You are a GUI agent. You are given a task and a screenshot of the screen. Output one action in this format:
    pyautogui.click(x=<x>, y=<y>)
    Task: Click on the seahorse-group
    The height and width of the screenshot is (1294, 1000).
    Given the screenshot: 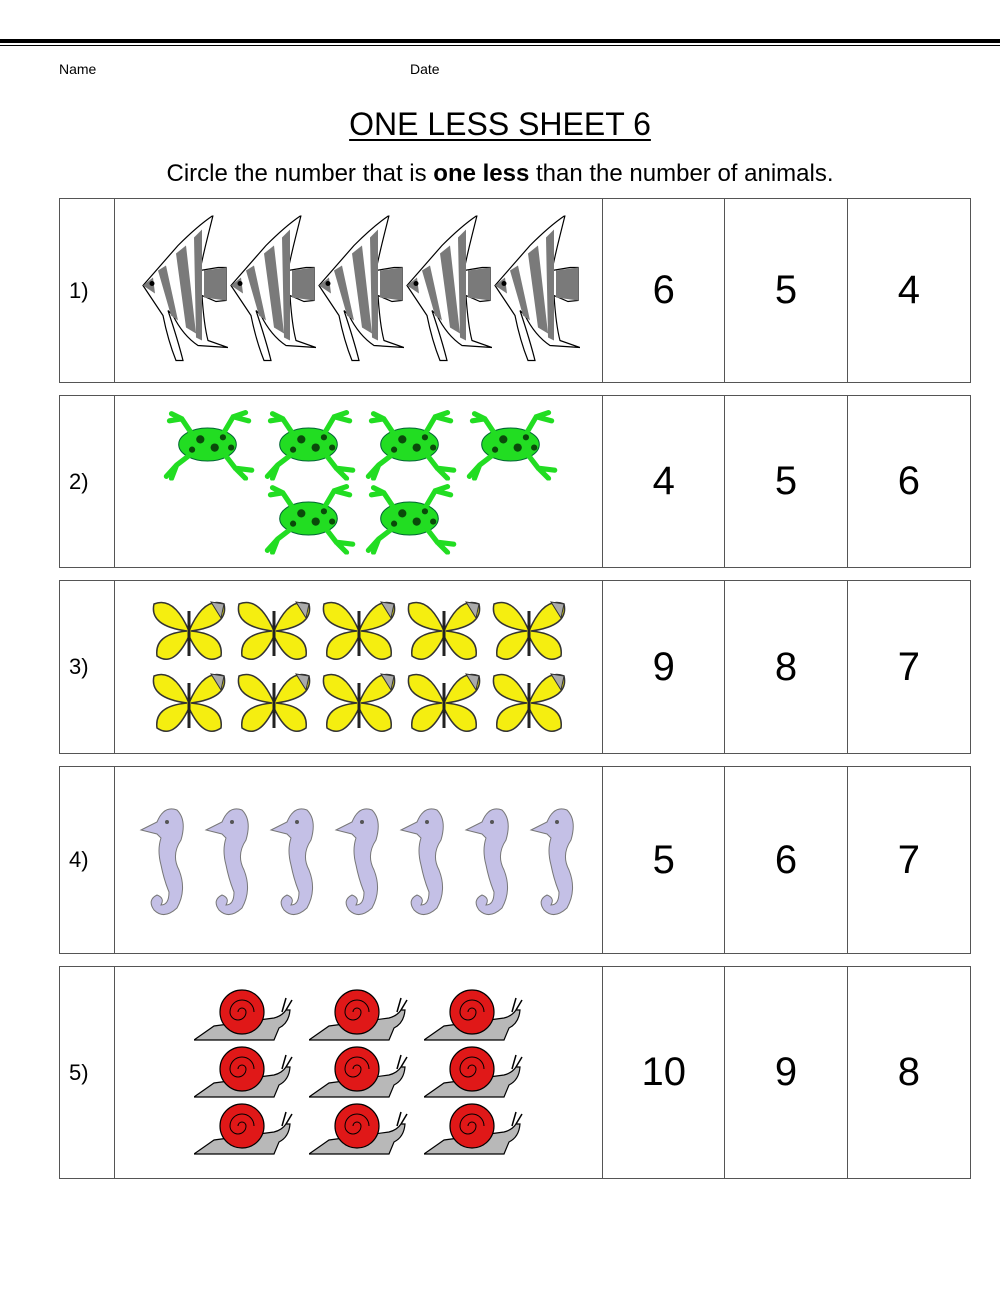 What is the action you would take?
    pyautogui.click(x=356, y=862)
    